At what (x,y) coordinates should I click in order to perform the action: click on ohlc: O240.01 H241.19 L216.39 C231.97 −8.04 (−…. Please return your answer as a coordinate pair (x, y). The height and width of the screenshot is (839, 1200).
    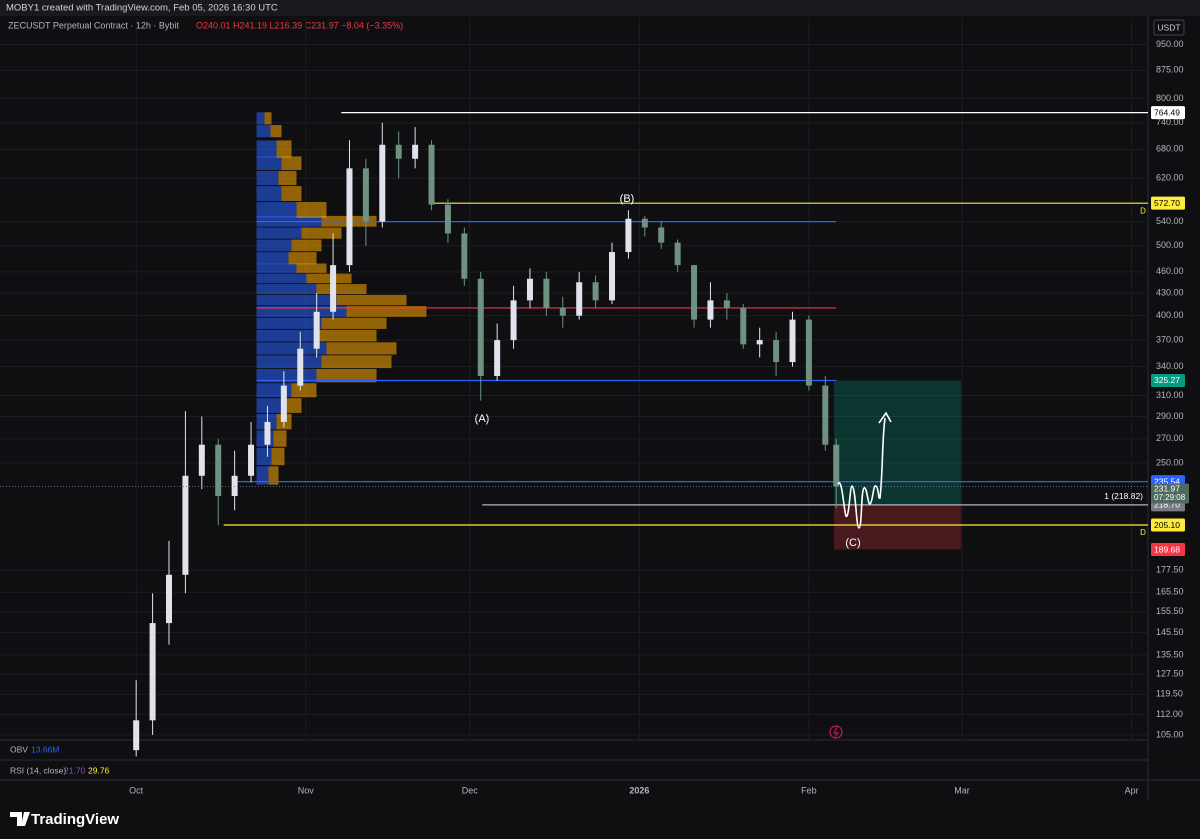
    Looking at the image, I should click on (299, 25).